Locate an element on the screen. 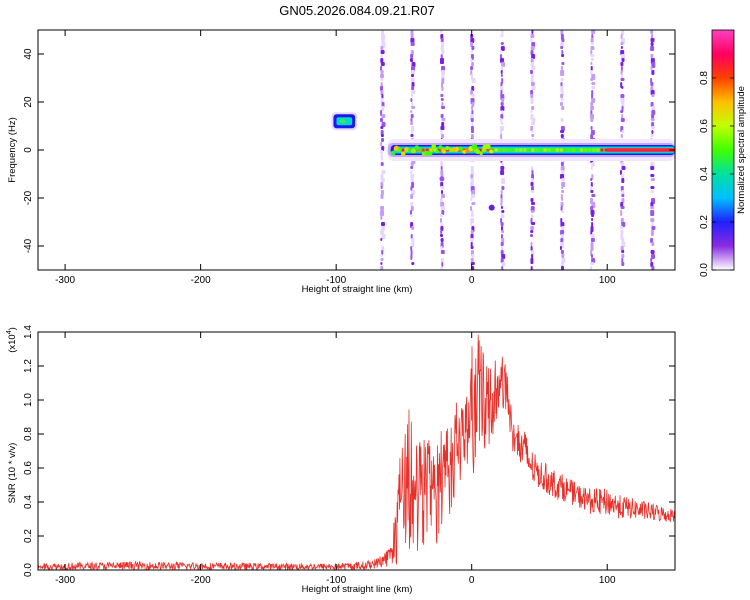 The height and width of the screenshot is (600, 750). spectrogram-x-tick-label: -200 is located at coordinates (201, 280).